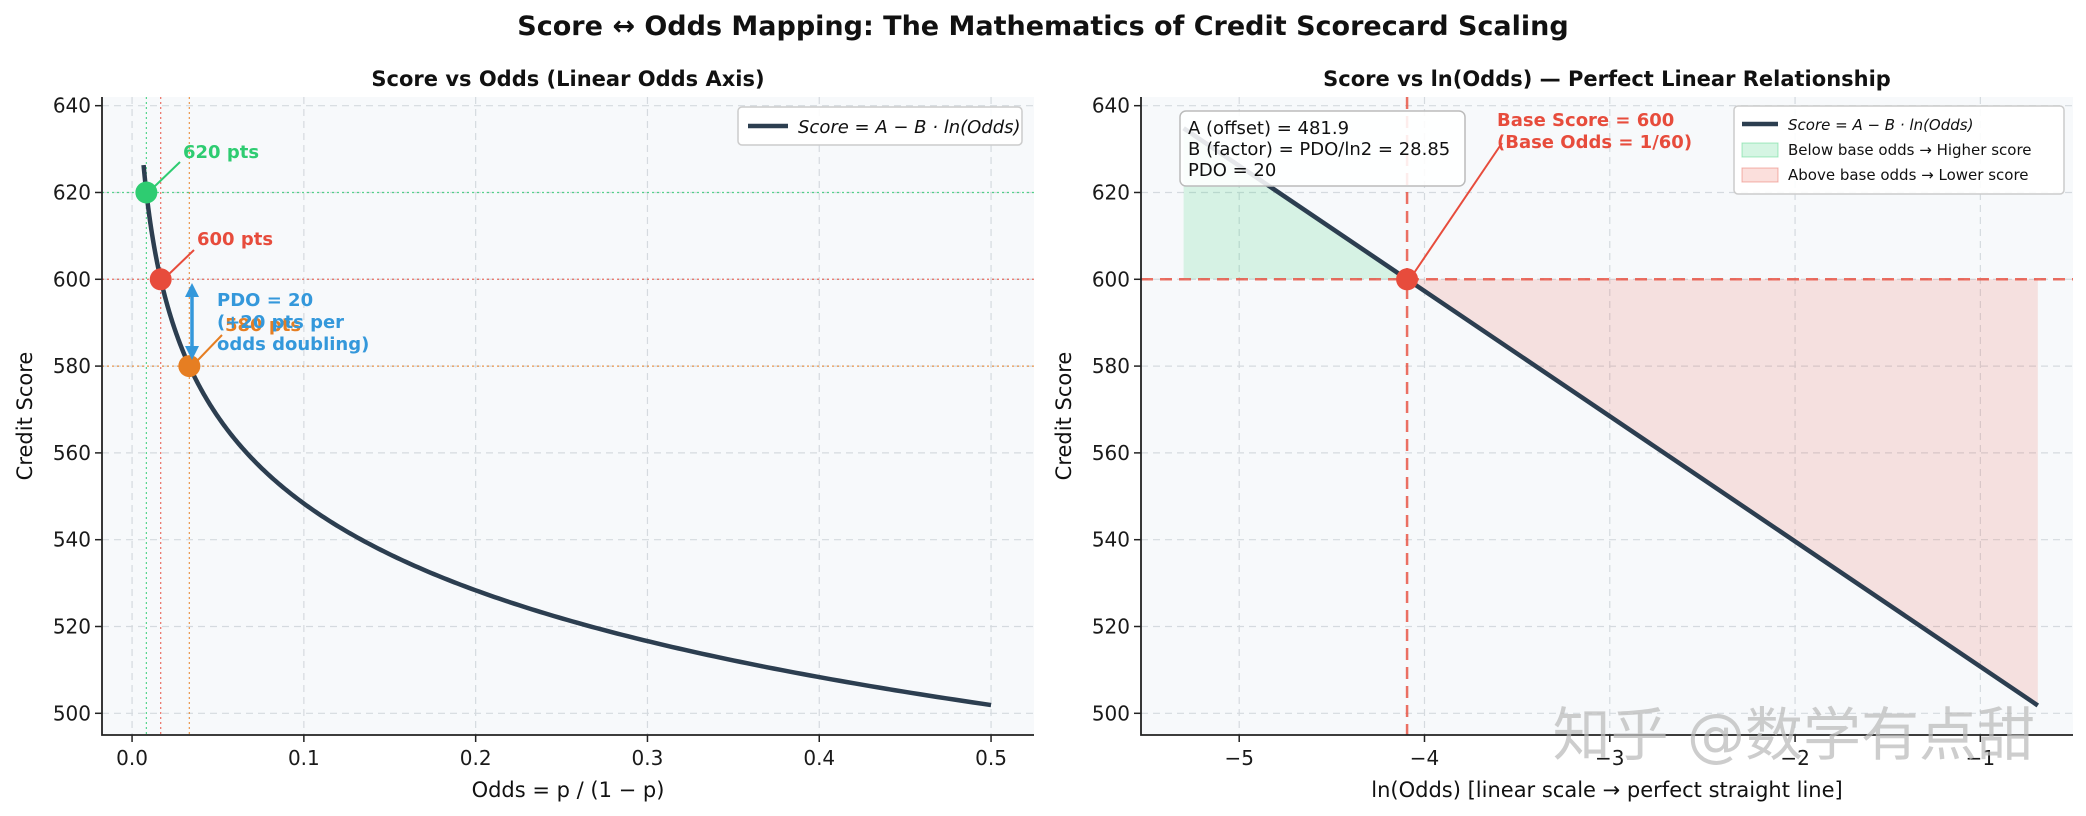 This screenshot has width=2086, height=816. What do you see at coordinates (1458, 208) in the screenshot?
I see `base-score-arrow` at bounding box center [1458, 208].